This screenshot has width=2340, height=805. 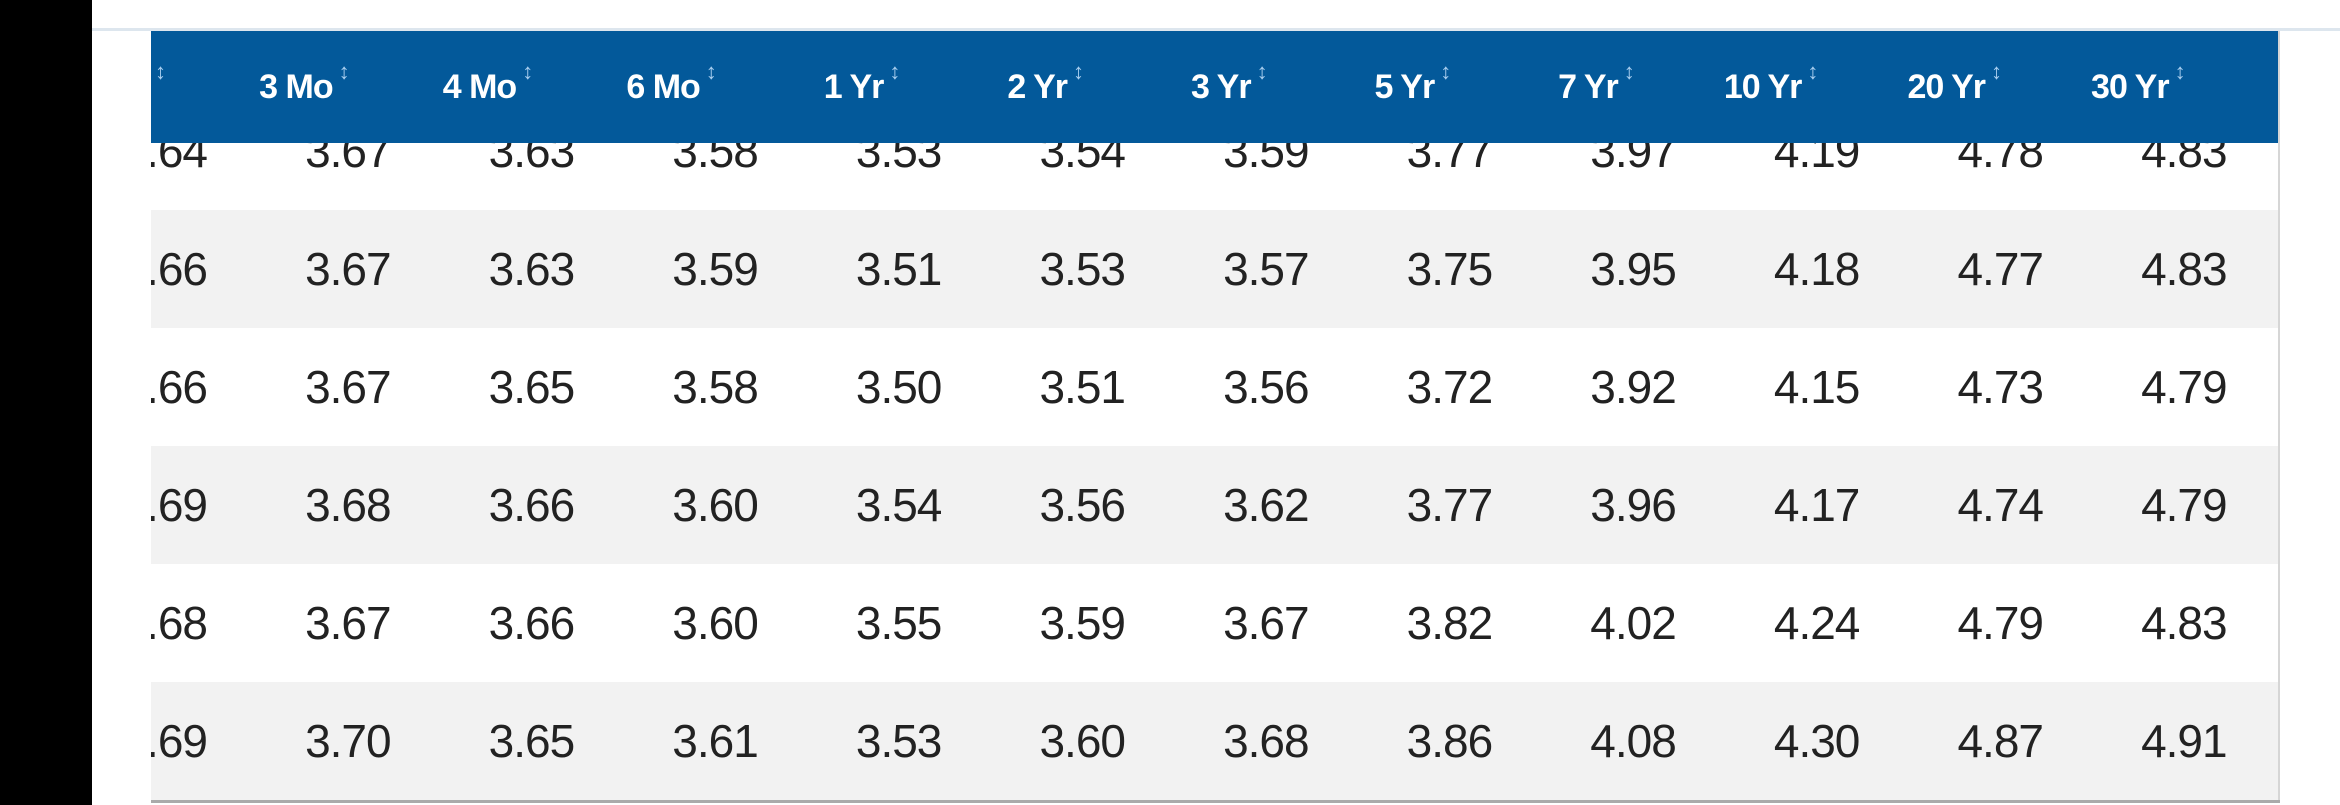 I want to click on table-cell: 3.53, so click(x=899, y=741).